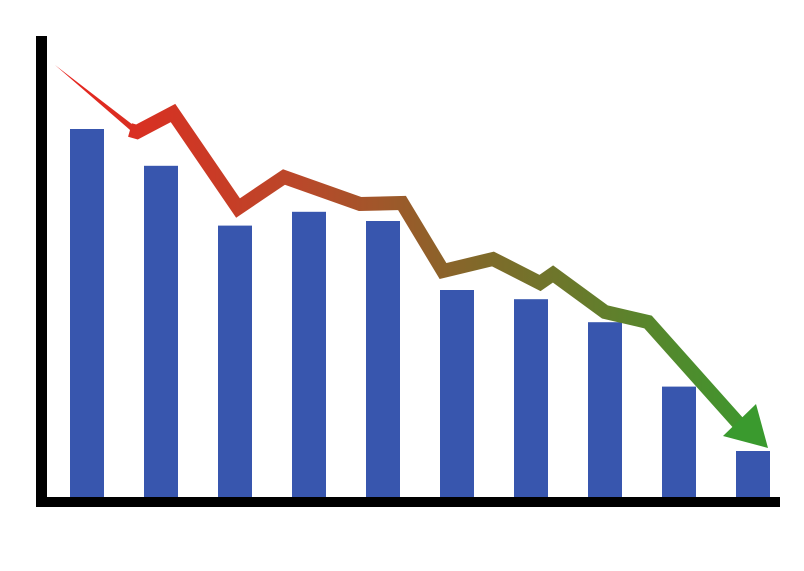  Describe the element at coordinates (41, 271) in the screenshot. I see `y-axis` at that location.